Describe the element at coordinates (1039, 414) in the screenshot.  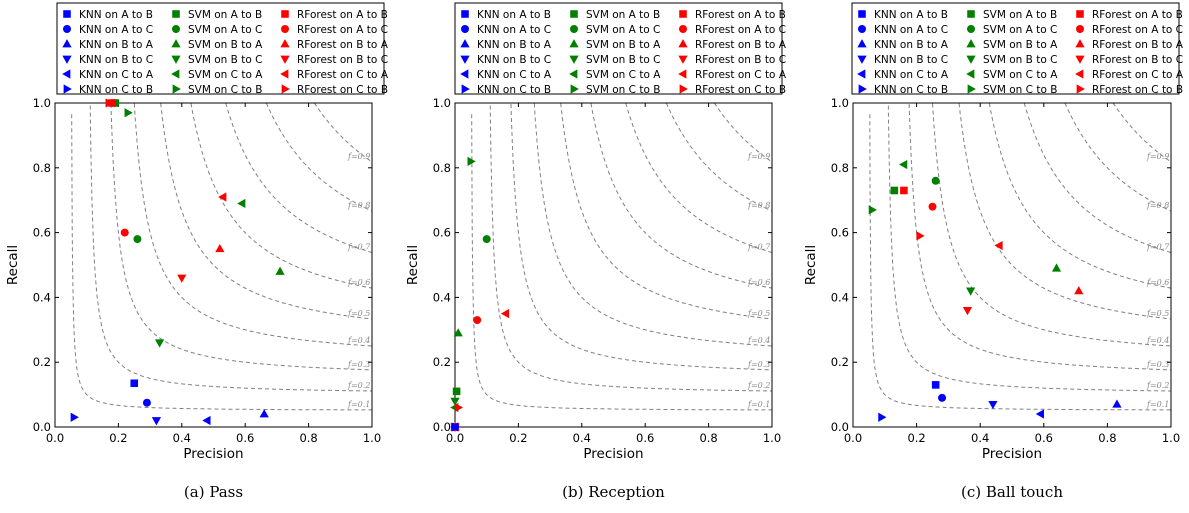
I see `point-knn-on-c-to-a` at that location.